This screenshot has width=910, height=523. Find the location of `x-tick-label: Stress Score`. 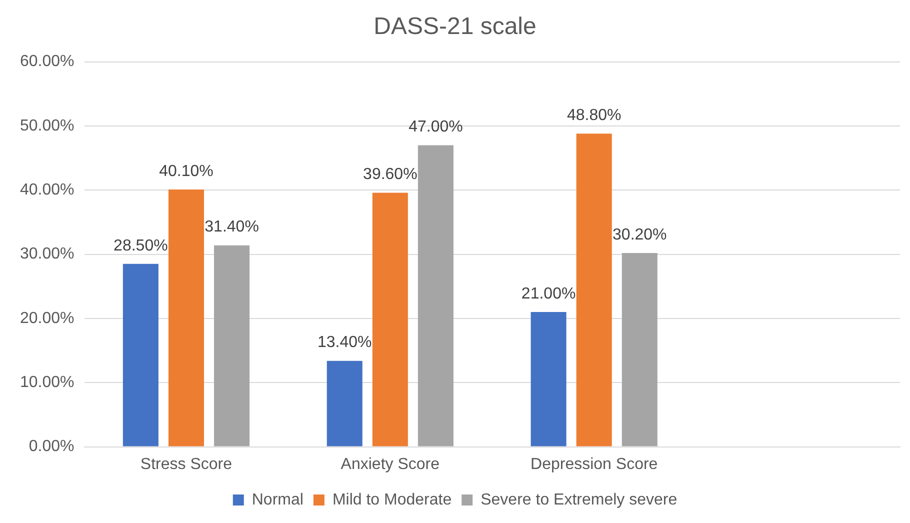

x-tick-label: Stress Score is located at coordinates (186, 464).